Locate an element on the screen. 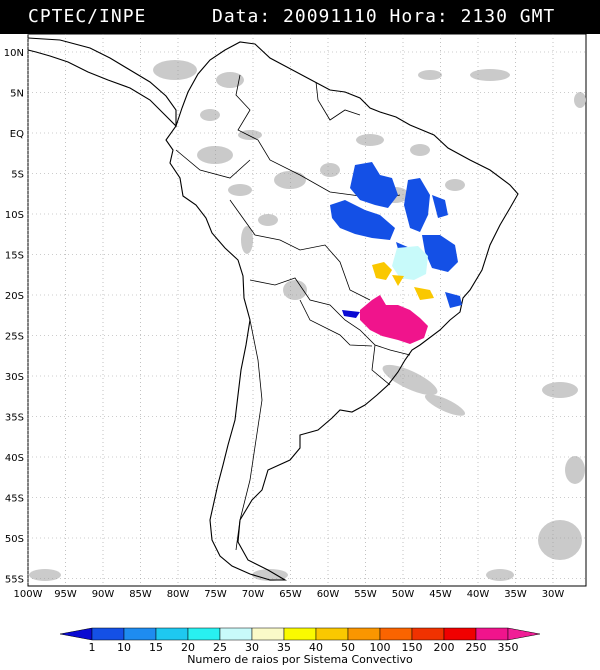 The image size is (600, 670). central-america-coastline is located at coordinates (102, 82).